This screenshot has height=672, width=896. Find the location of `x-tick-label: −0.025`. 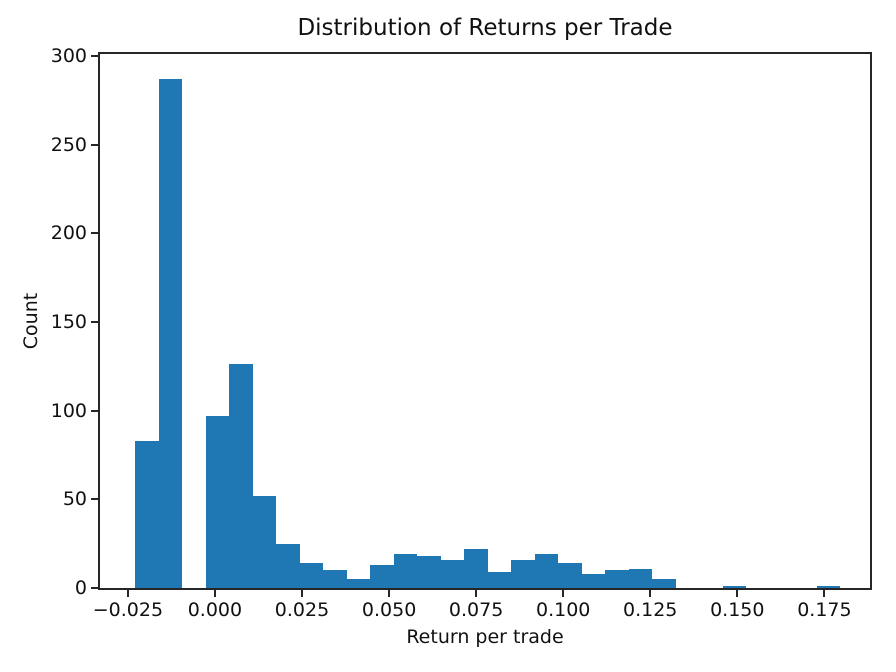

x-tick-label: −0.025 is located at coordinates (128, 610).